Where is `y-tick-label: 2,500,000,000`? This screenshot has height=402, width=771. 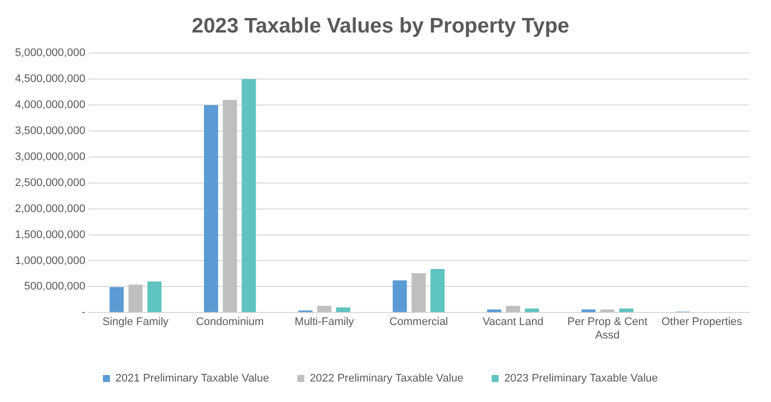 y-tick-label: 2,500,000,000 is located at coordinates (50, 182).